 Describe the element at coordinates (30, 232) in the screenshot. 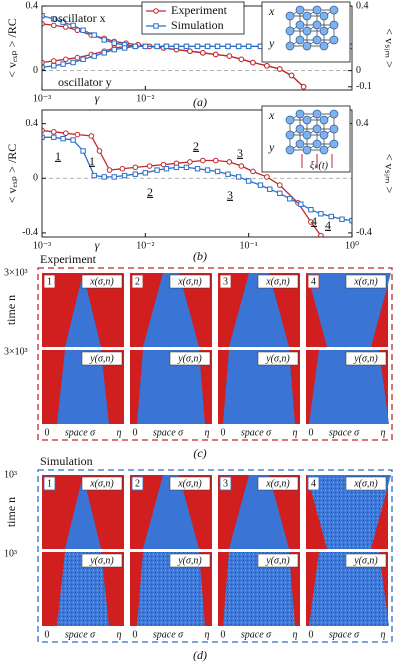

I see `y-tick-label: -0.4` at that location.